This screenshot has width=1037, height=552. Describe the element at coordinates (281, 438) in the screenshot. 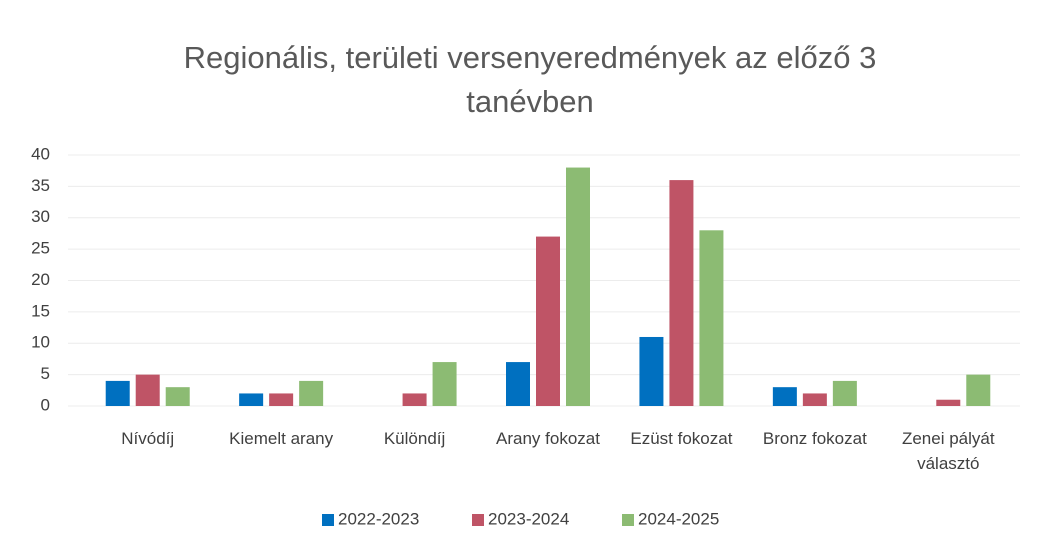

I see `x-tick-label: Kiemelt arany` at that location.